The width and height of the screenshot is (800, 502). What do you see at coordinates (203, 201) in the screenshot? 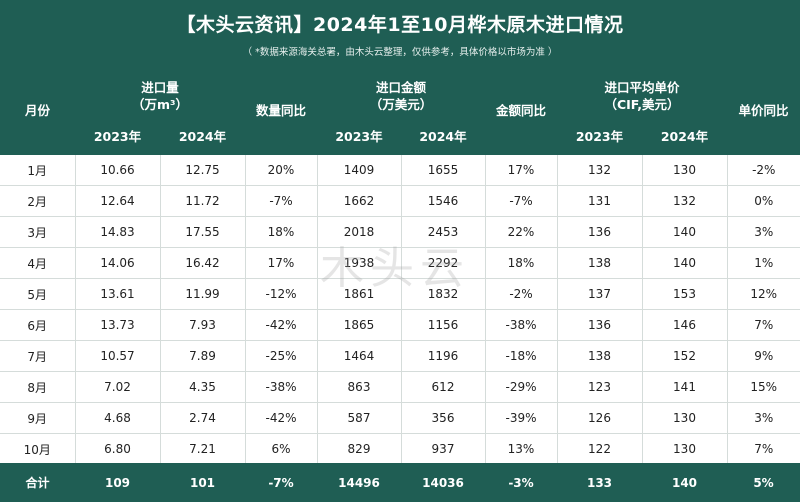
I see `cell-qty-2024: 11.72` at bounding box center [203, 201].